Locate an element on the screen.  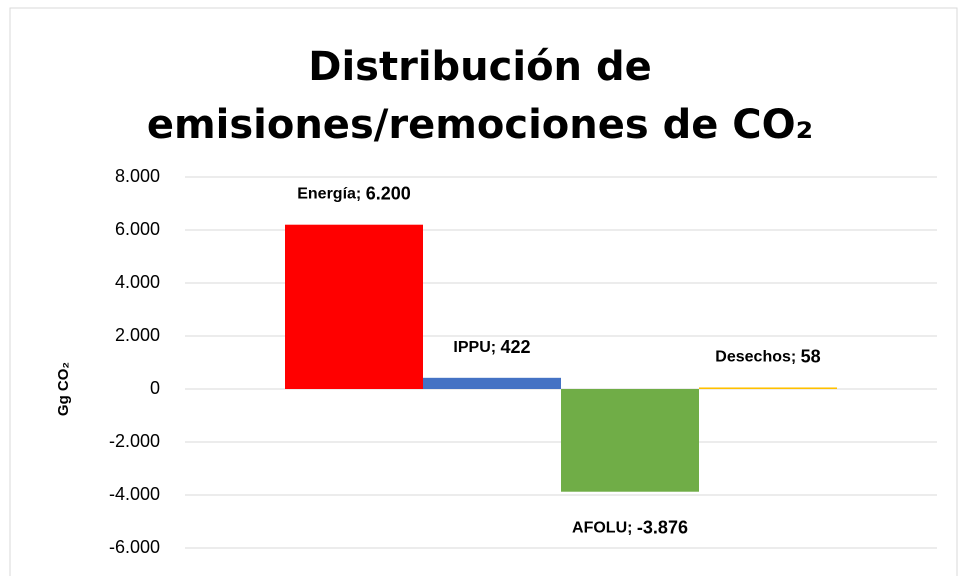
data-label: Energía; 6.200 is located at coordinates (354, 193).